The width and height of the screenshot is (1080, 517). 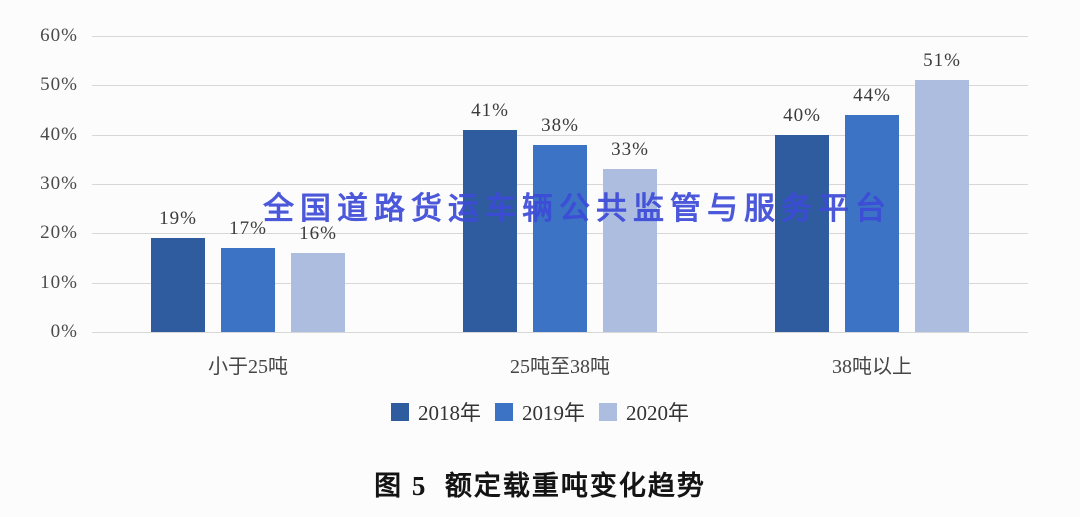 What do you see at coordinates (248, 229) in the screenshot?
I see `bar-value-label: 17%` at bounding box center [248, 229].